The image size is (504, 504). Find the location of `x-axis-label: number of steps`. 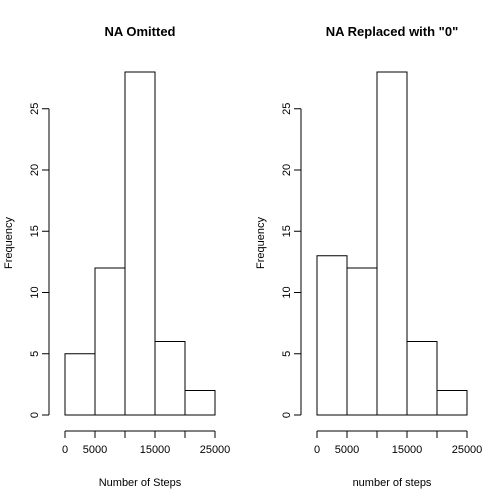

x-axis-label: number of steps is located at coordinates (392, 483).